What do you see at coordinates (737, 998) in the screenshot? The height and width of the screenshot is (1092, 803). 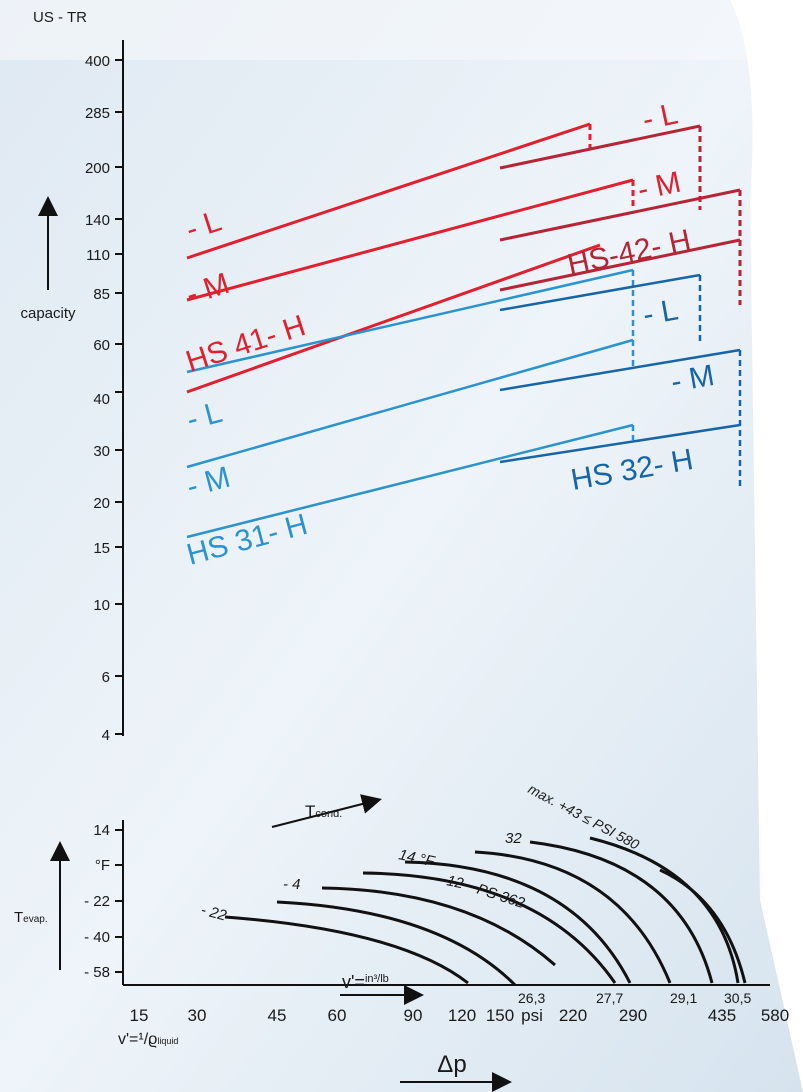 I see `volume-label: 30,5` at bounding box center [737, 998].